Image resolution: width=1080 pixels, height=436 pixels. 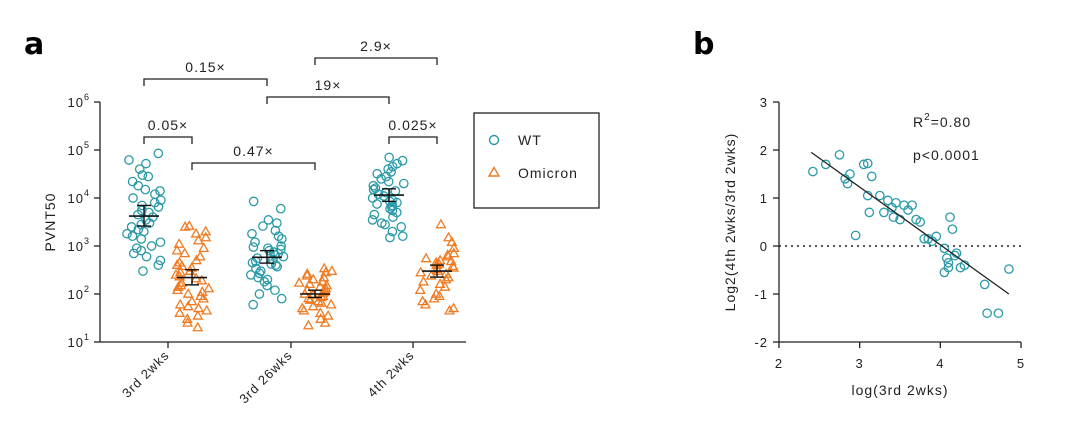 I want to click on x-tick-label: 4, so click(x=940, y=363).